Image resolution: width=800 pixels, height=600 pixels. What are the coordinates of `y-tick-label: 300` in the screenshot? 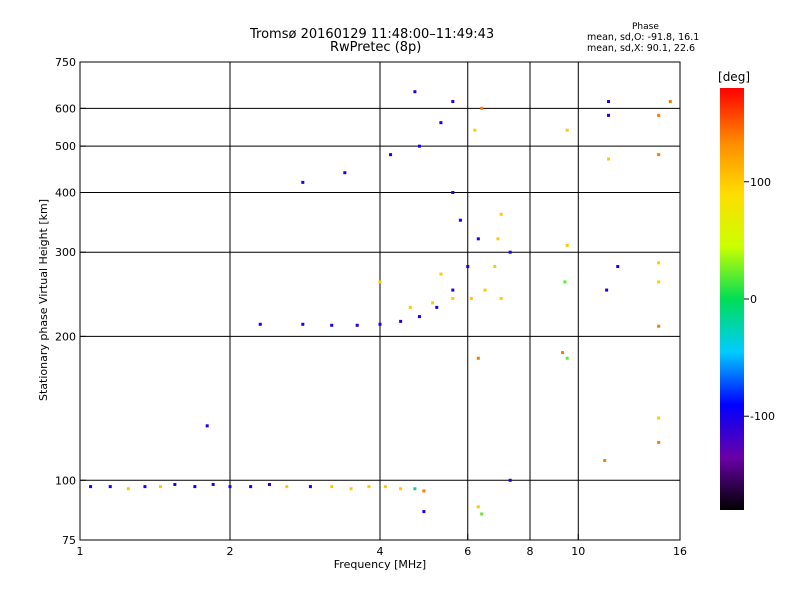 It's located at (65, 252).